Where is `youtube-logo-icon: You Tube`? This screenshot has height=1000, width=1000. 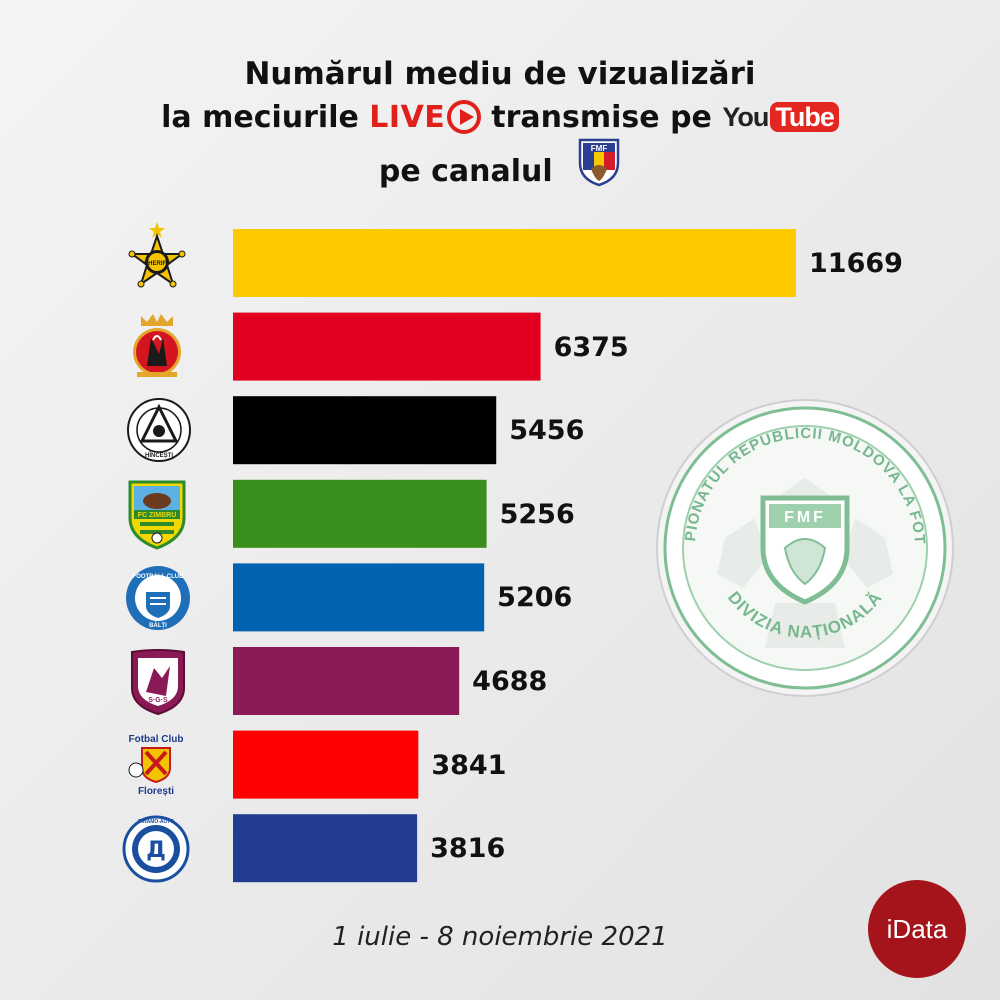
youtube-logo-icon: You Tube is located at coordinates (780, 117).